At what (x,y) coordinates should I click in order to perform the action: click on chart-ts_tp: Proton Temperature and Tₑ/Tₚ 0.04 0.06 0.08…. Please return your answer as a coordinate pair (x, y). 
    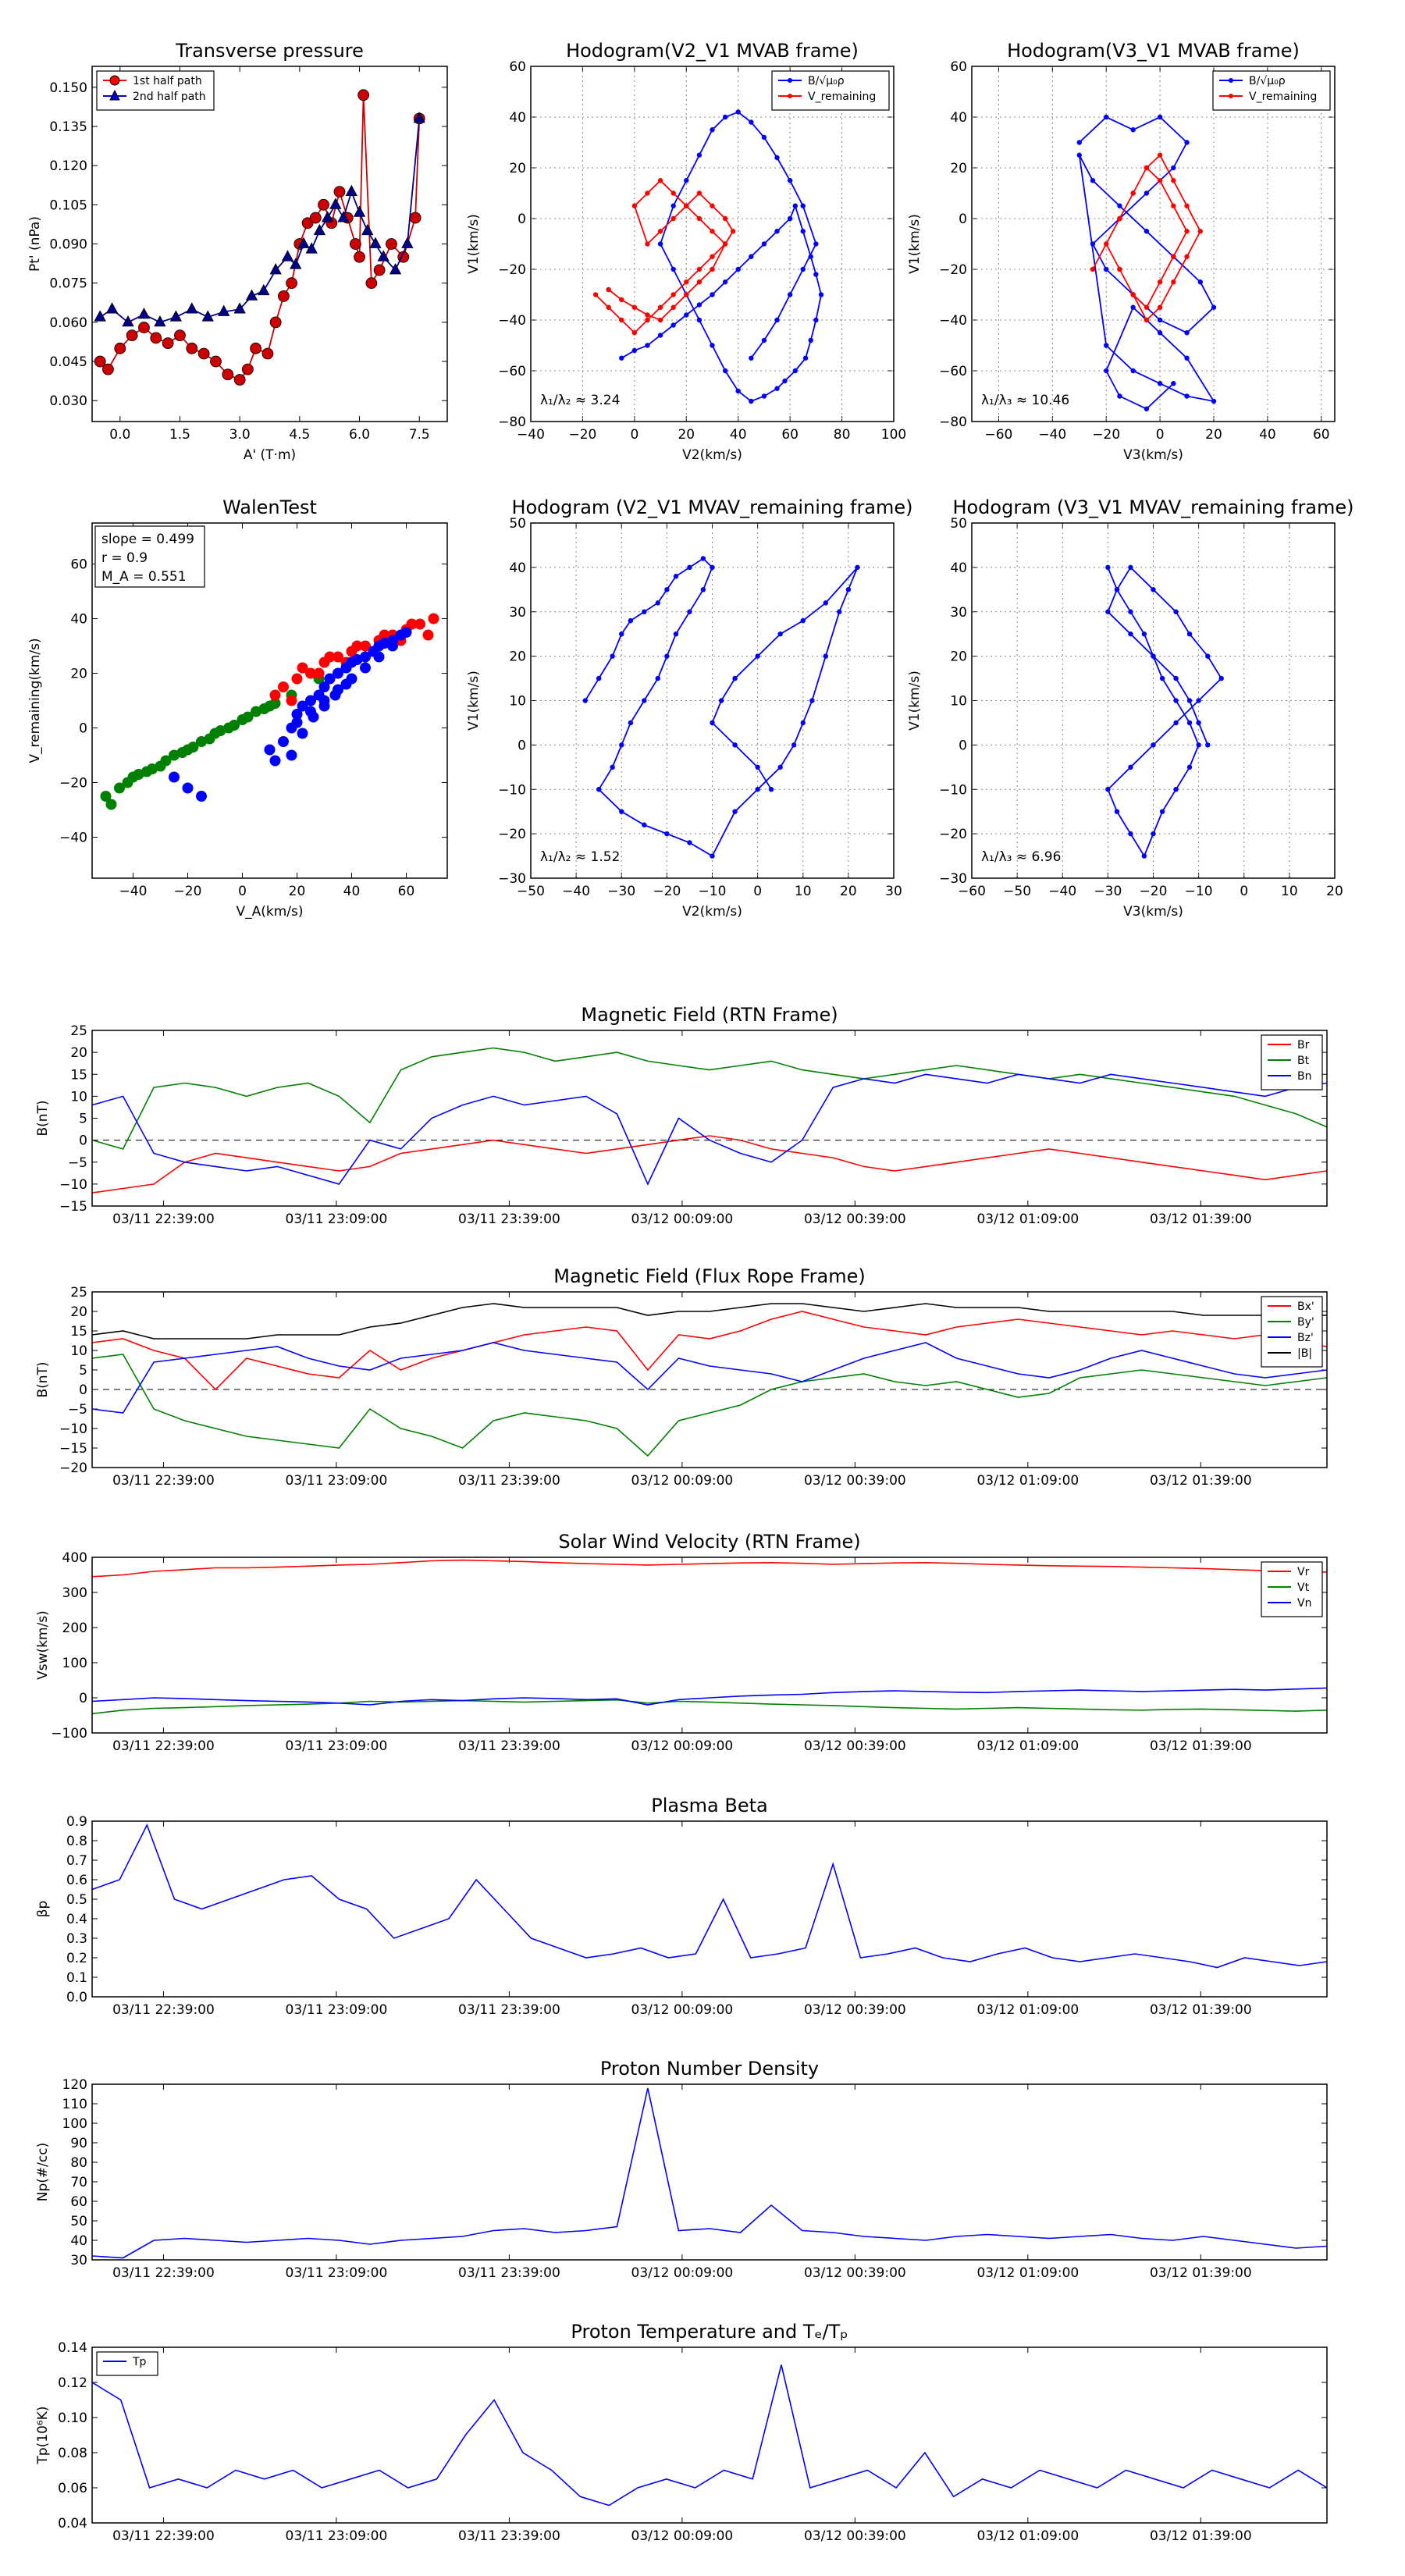
    Looking at the image, I should click on (681, 2432).